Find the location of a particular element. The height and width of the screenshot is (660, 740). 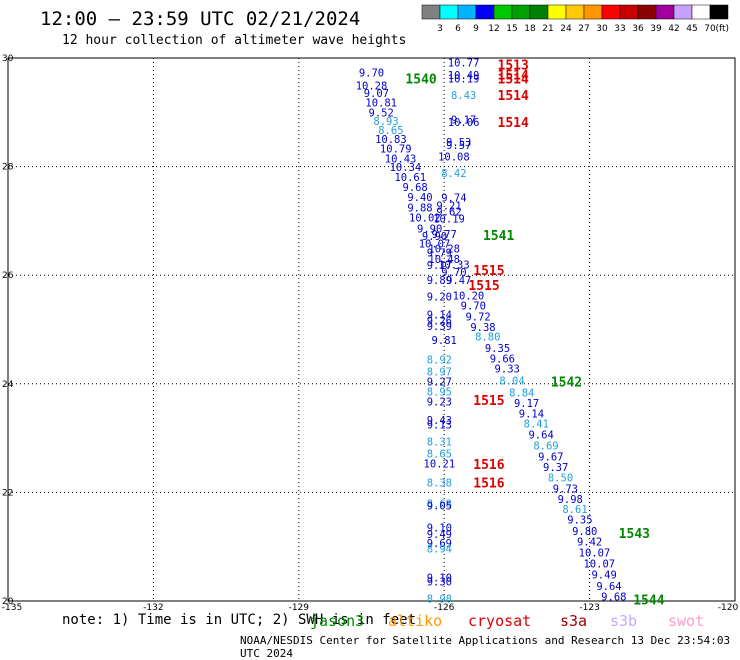

y-tick-label: 30 is located at coordinates (8, 59).